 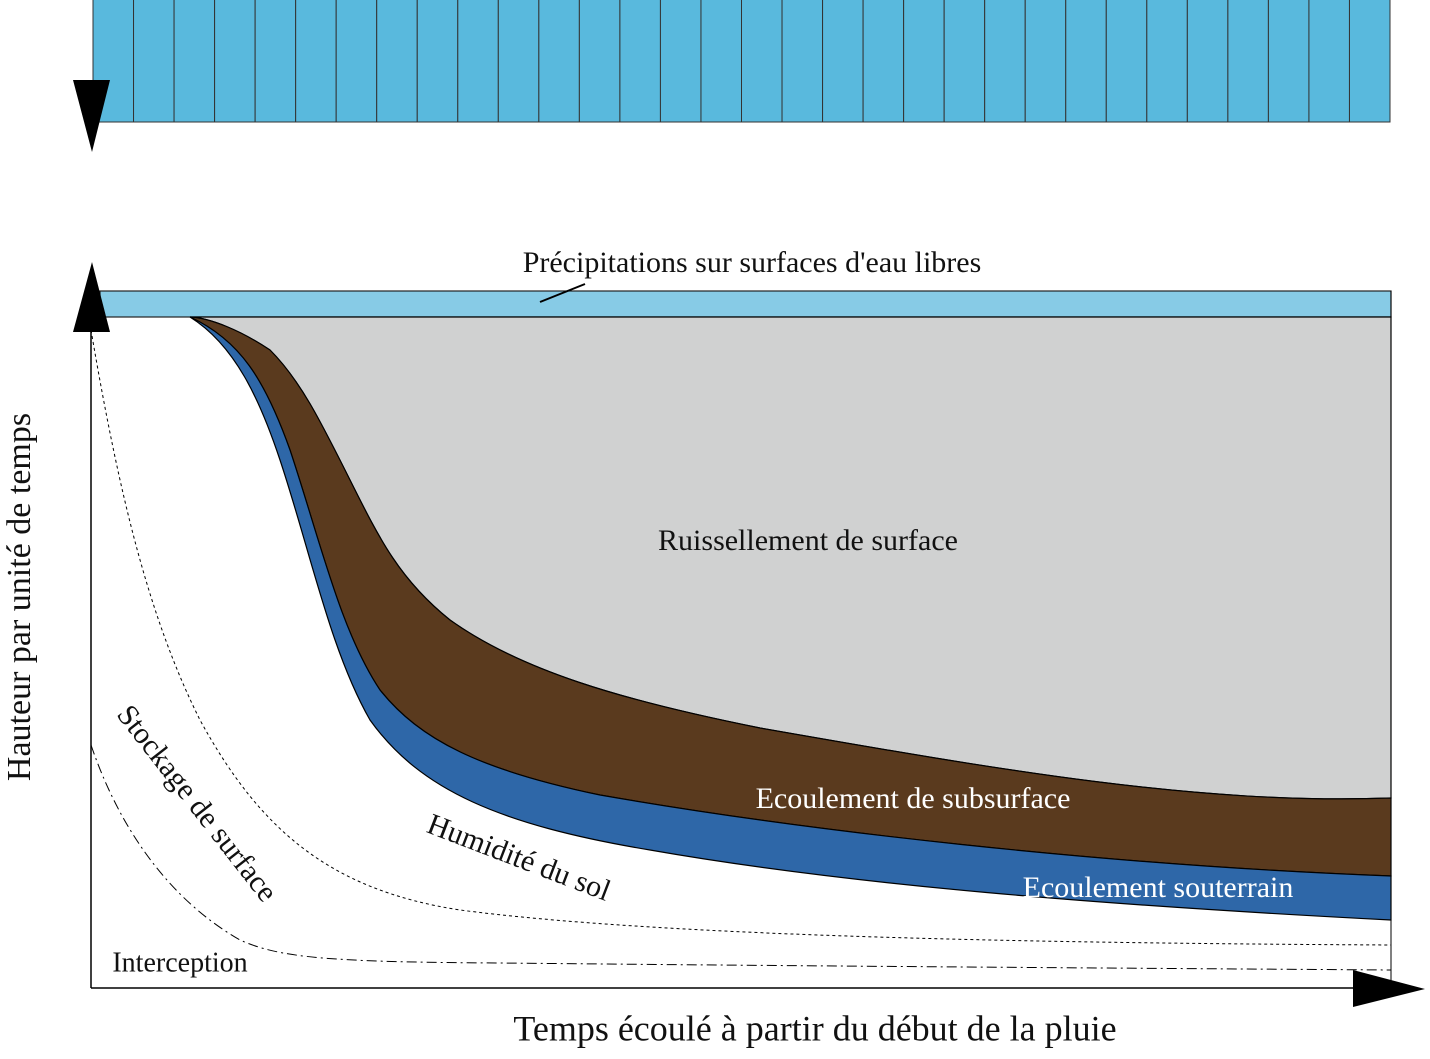 I want to click on label: Ruissellement de surface, so click(x=808, y=540).